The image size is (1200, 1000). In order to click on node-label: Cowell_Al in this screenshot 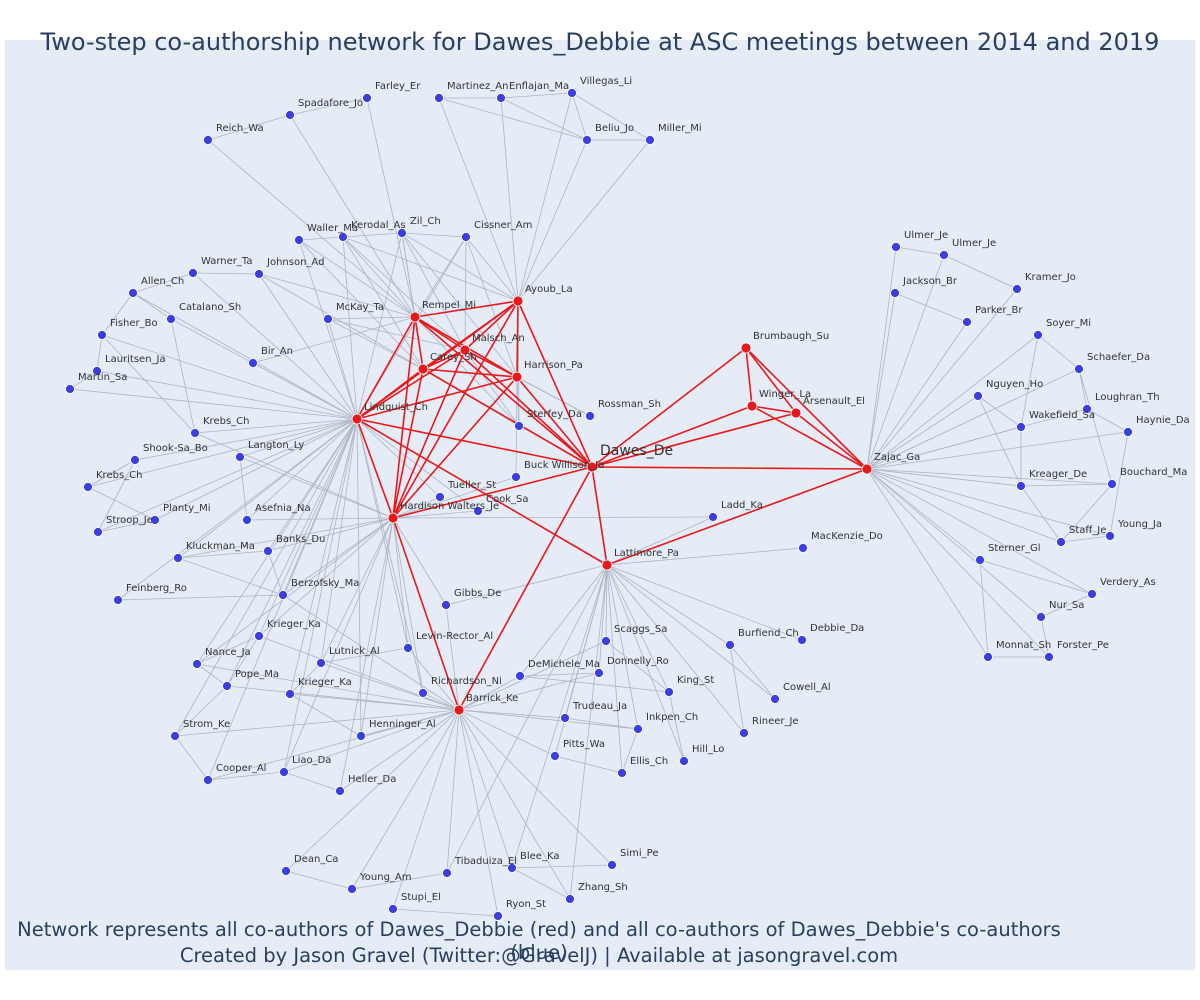, I will do `click(807, 687)`.